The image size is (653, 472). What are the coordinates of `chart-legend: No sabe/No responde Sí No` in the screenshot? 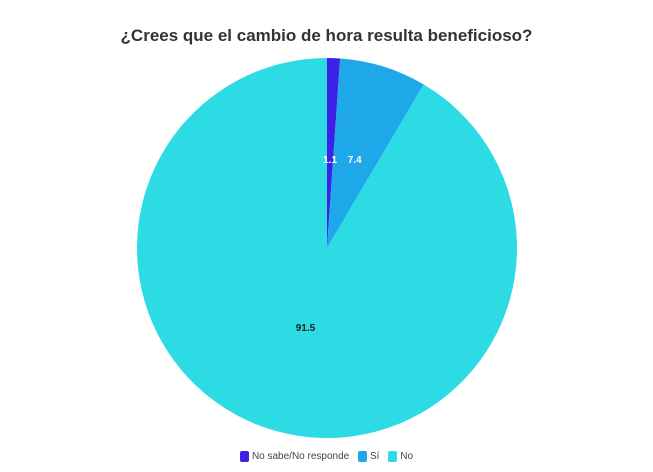 It's located at (326, 458).